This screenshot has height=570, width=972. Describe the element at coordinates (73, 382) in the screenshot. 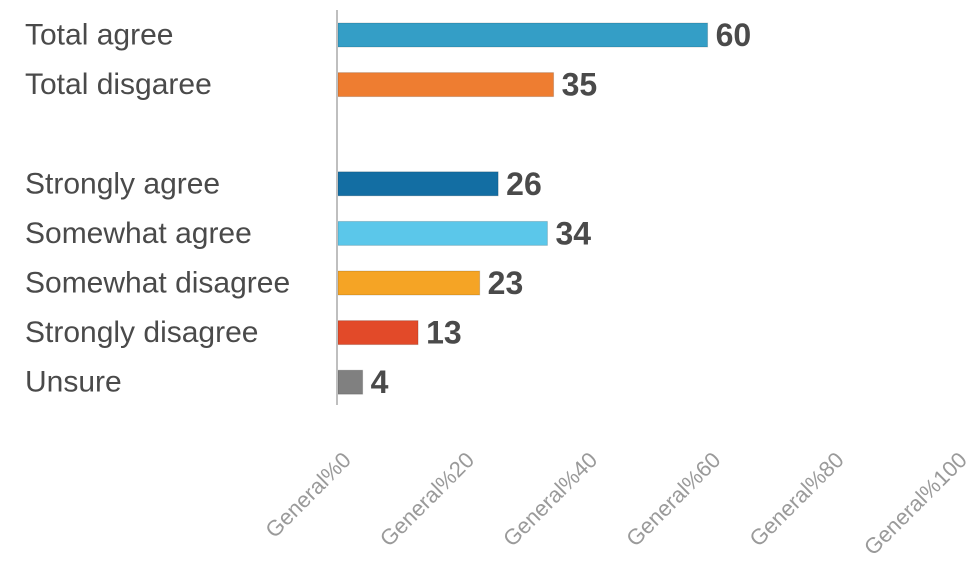

I see `category-label-unsure: Unsure` at that location.